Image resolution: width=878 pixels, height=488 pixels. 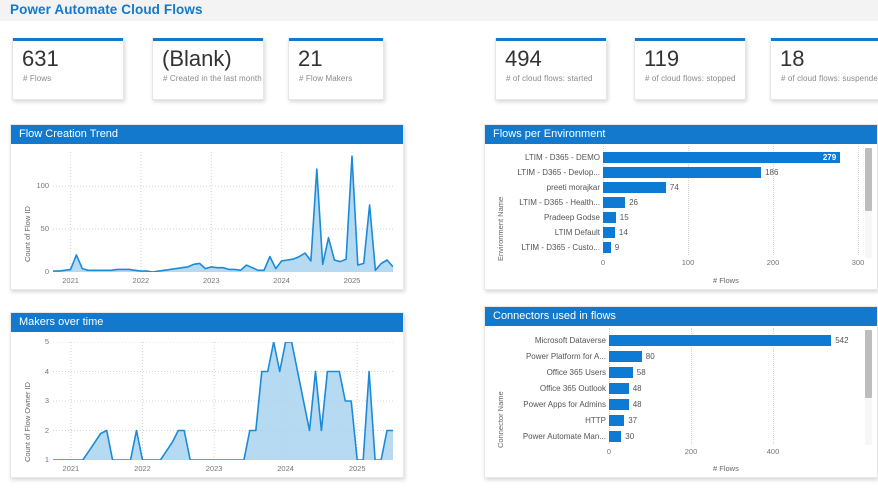 What do you see at coordinates (439, 10) in the screenshot?
I see `title-band` at bounding box center [439, 10].